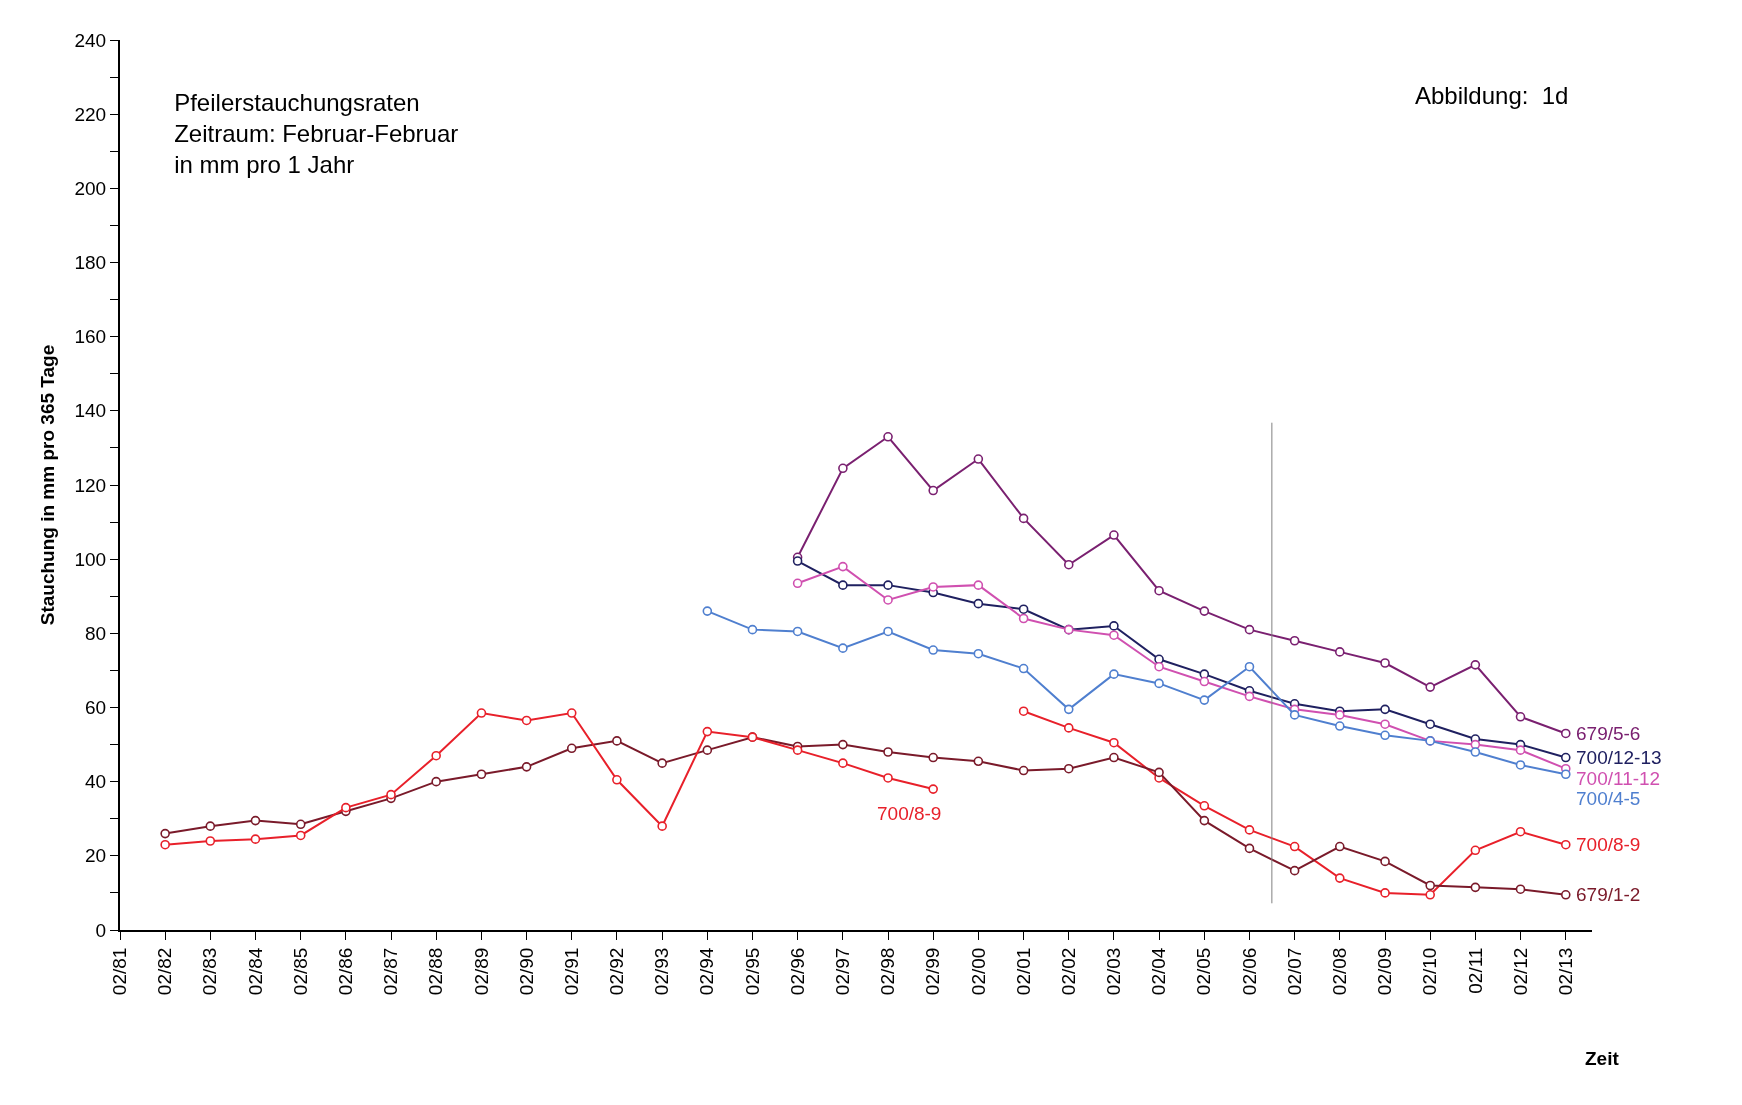  Describe the element at coordinates (96, 708) in the screenshot. I see `y-tick-label: 60` at that location.